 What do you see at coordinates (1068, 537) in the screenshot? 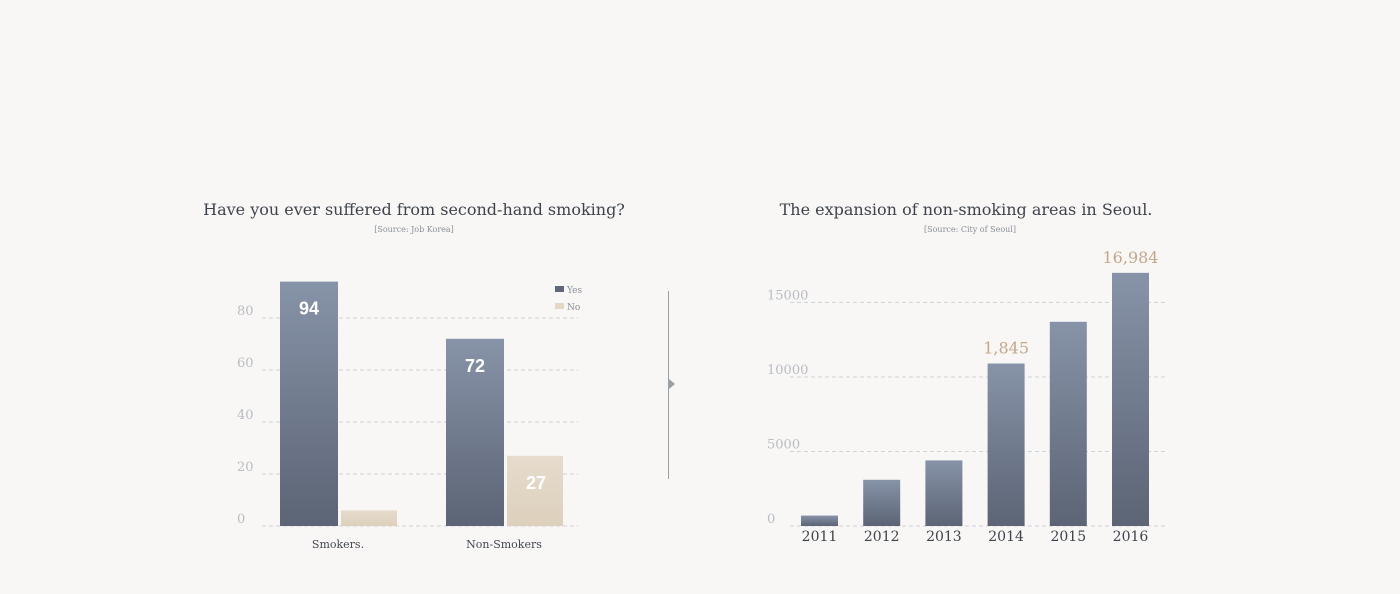
I see `x-tick-label: 2015` at bounding box center [1068, 537].